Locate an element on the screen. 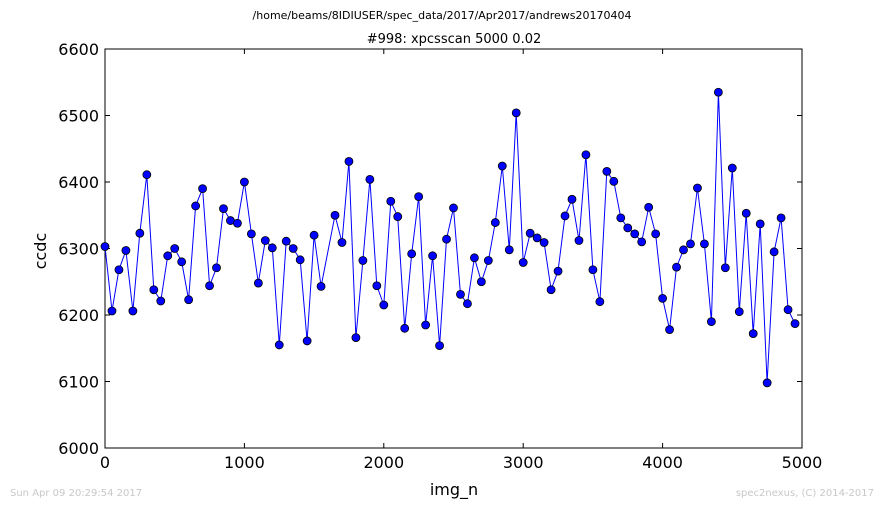 This screenshot has width=884, height=509. y-axis-label: ccdc is located at coordinates (40, 251).